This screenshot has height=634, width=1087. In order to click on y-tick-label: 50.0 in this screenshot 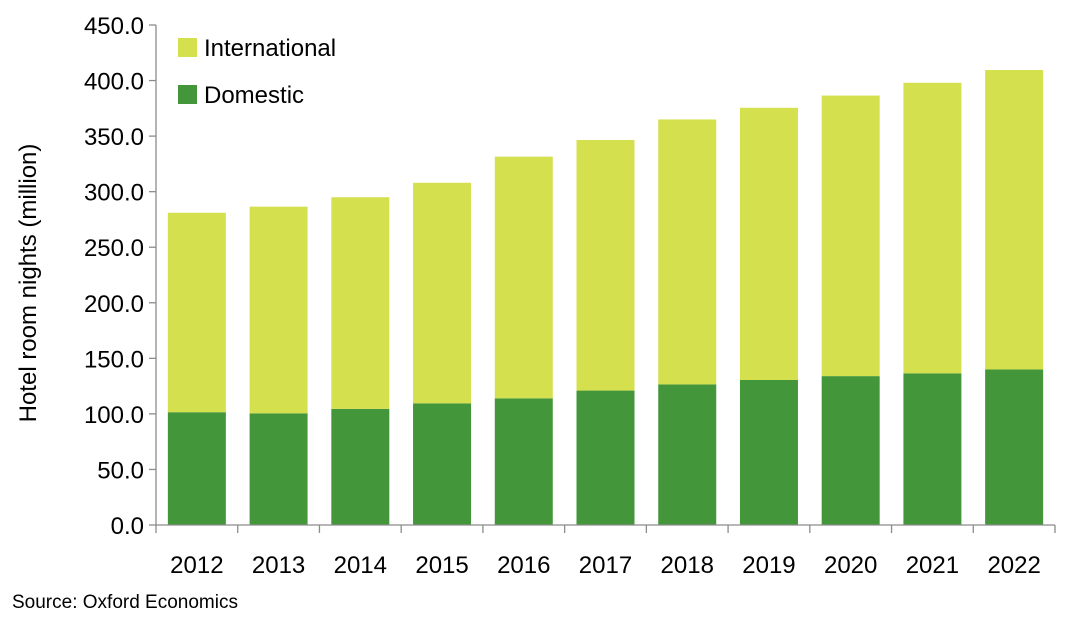, I will do `click(120, 470)`.